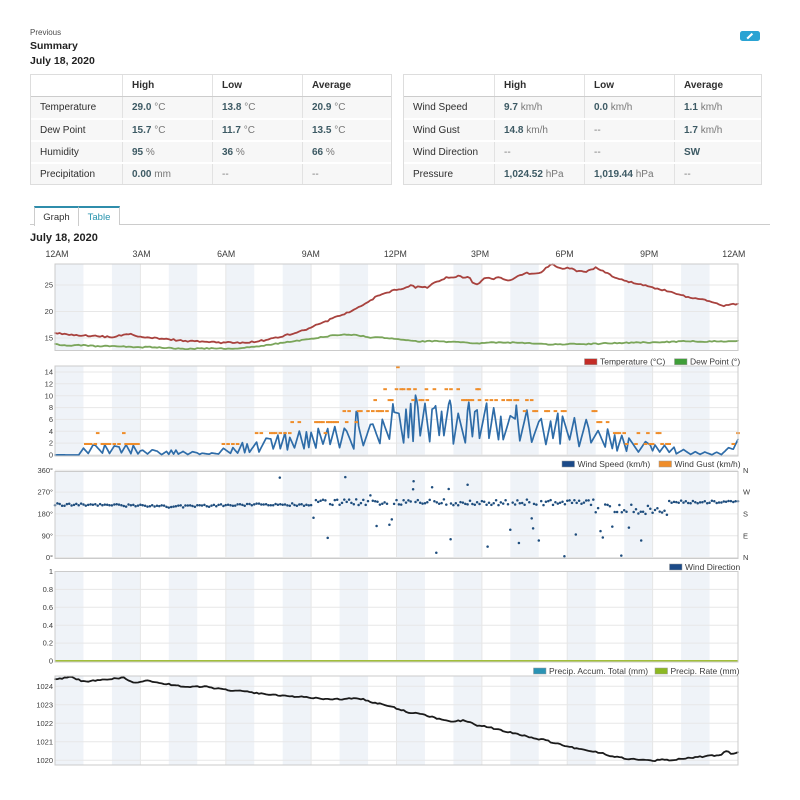 The width and height of the screenshot is (800, 800). Describe the element at coordinates (480, 254) in the screenshot. I see `svg-text: 3PM` at that location.